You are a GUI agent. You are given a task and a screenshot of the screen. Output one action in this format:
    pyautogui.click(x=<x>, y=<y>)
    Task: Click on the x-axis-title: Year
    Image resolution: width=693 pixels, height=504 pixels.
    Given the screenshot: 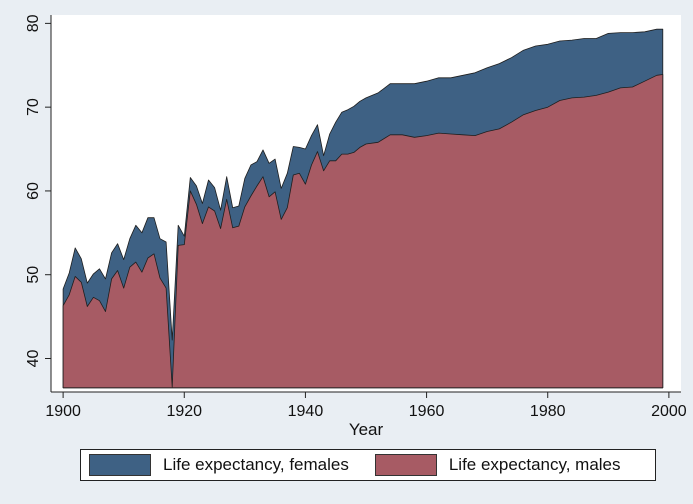 What is the action you would take?
    pyautogui.click(x=366, y=429)
    